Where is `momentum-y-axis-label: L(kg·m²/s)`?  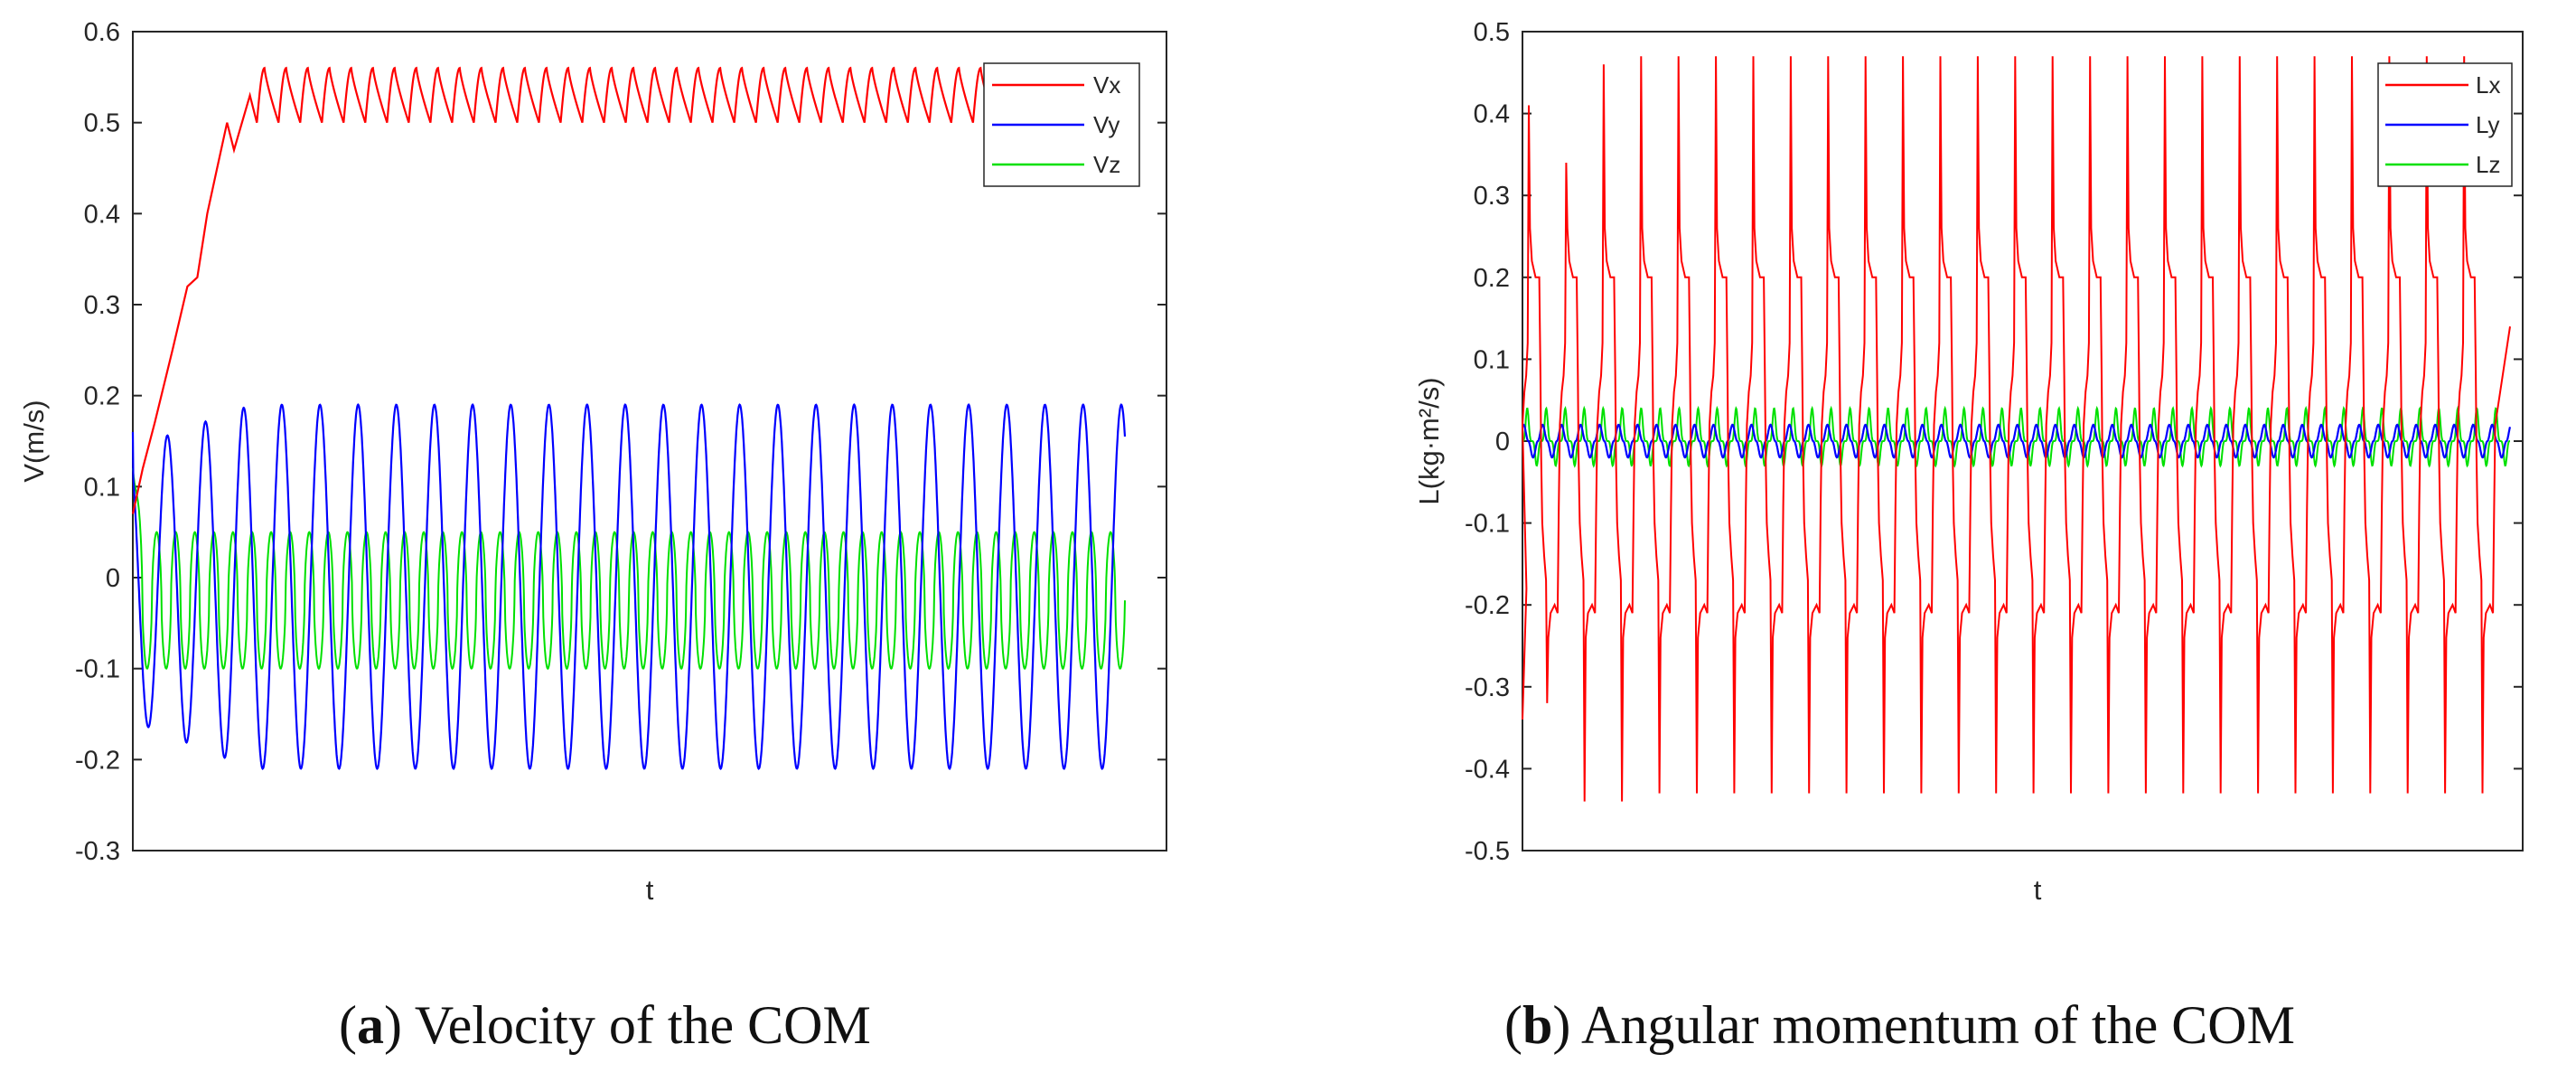
momentum-y-axis-label: L(kg·m²/s) is located at coordinates (1429, 440).